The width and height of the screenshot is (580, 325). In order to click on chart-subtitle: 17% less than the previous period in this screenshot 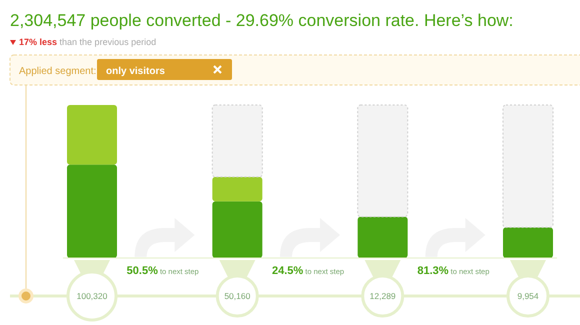, I will do `click(87, 42)`.